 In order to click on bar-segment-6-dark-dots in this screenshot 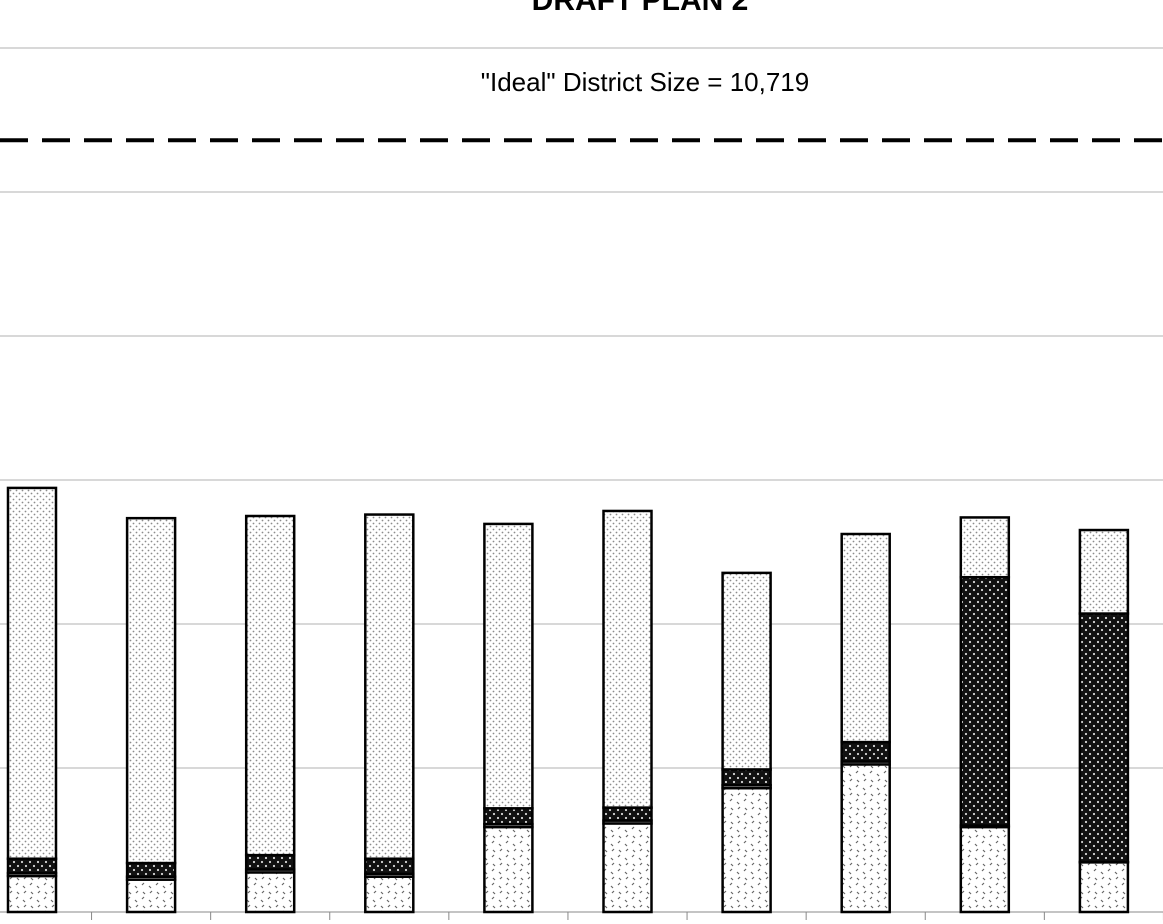, I will do `click(627, 814)`.